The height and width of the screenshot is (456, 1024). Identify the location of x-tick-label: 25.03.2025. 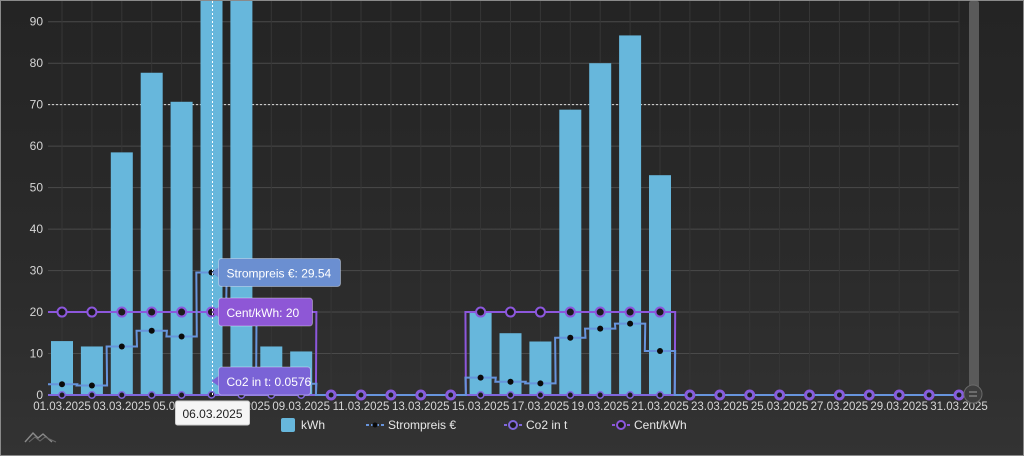
(780, 407).